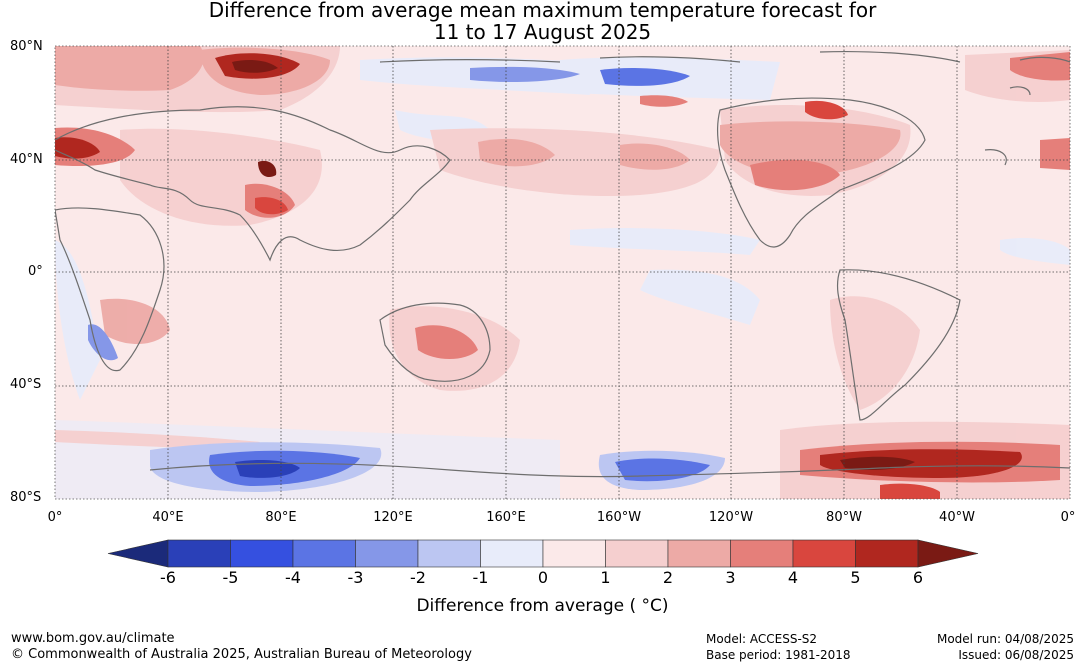 This screenshot has width=1085, height=667. What do you see at coordinates (1016, 655) in the screenshot?
I see `footer-issued: Issued: 06/08/2025` at bounding box center [1016, 655].